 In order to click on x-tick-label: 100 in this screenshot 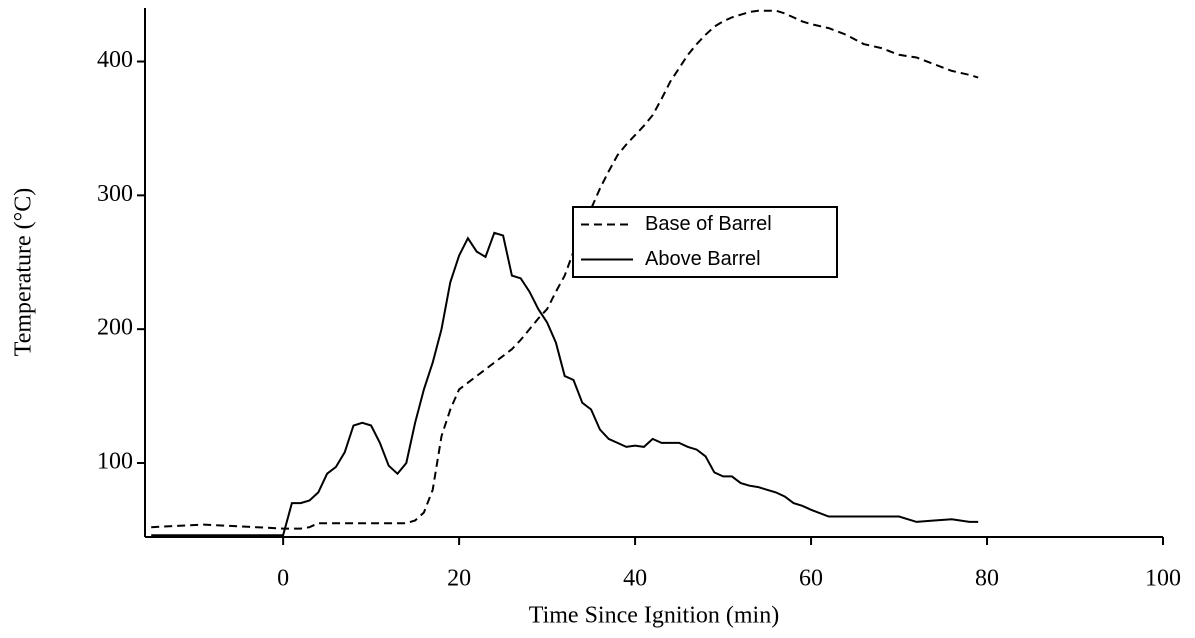, I will do `click(1163, 579)`.